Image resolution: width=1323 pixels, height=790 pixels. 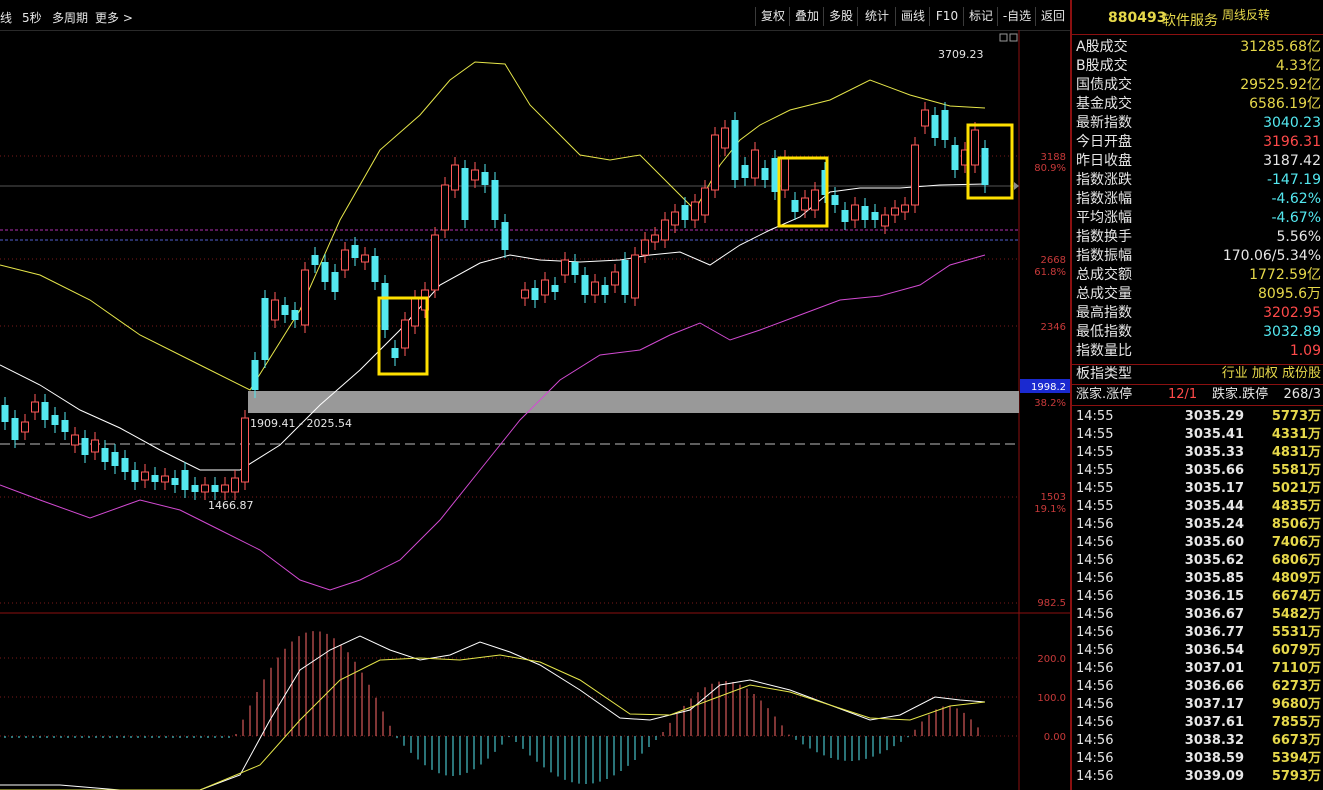 I want to click on current-price-pointer-icon, so click(x=1016, y=186).